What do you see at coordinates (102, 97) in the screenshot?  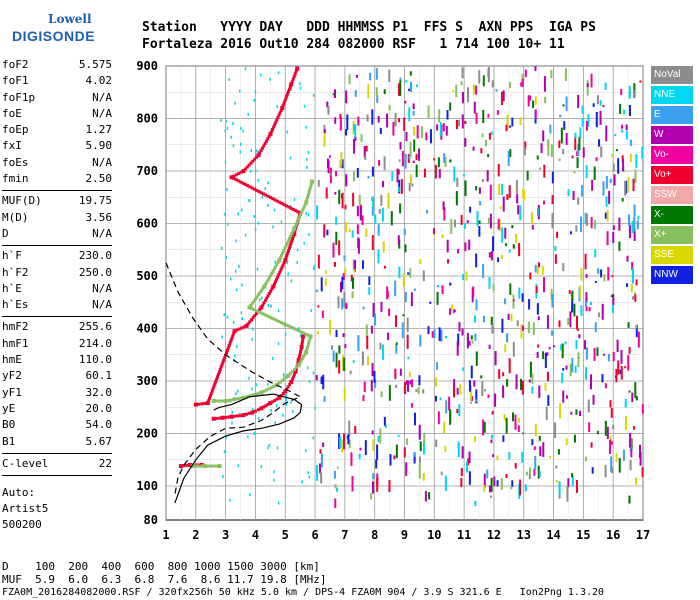 I see `param-value: N/A` at bounding box center [102, 97].